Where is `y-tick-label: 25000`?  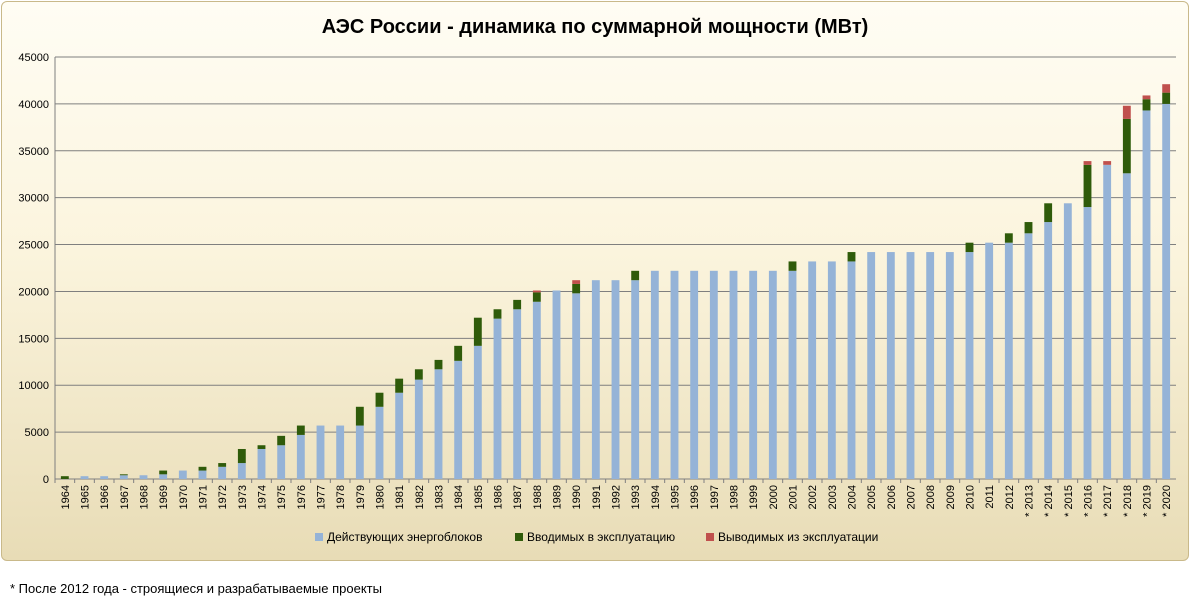 y-tick-label: 25000 is located at coordinates (33, 246).